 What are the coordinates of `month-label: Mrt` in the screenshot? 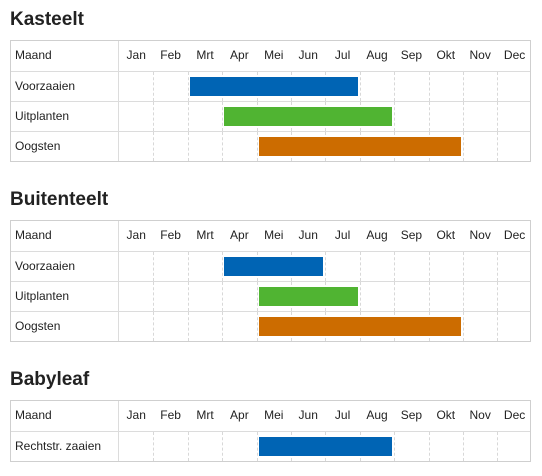 It's located at (205, 415).